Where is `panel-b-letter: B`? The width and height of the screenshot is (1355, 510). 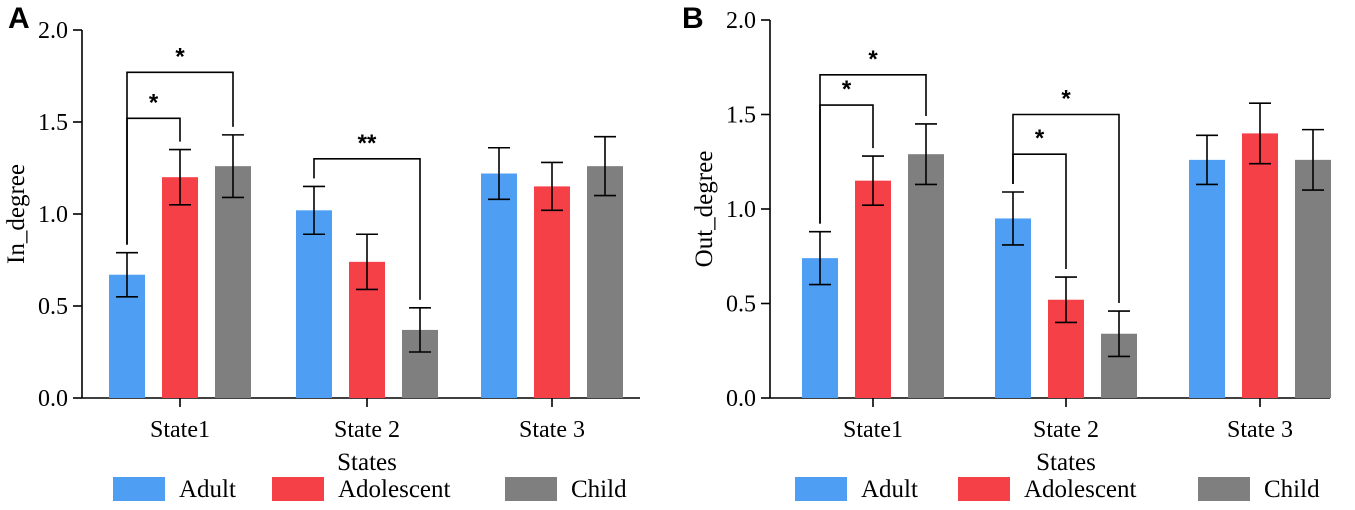 panel-b-letter: B is located at coordinates (693, 18).